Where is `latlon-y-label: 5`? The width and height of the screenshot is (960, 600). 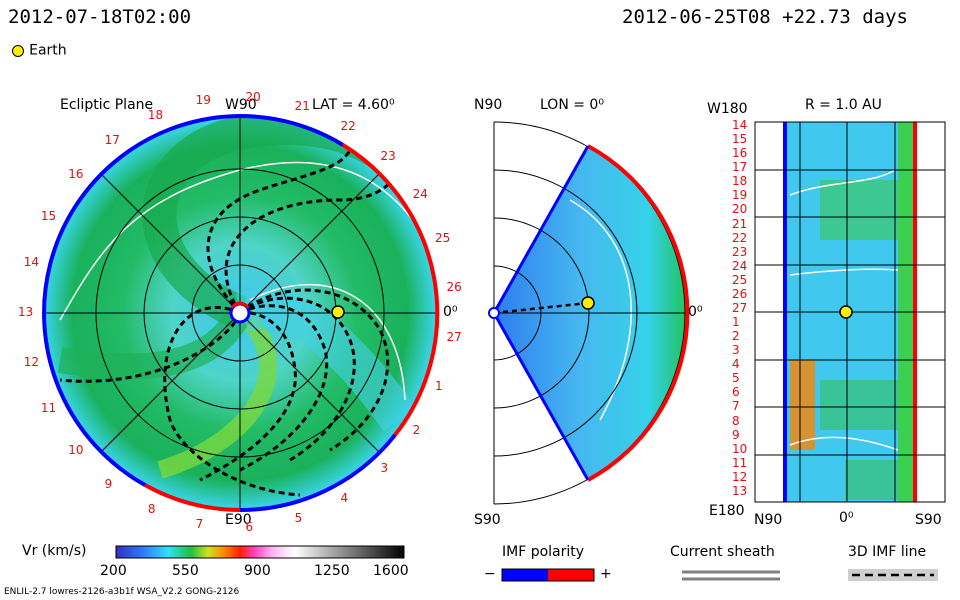 latlon-y-label: 5 is located at coordinates (736, 378).